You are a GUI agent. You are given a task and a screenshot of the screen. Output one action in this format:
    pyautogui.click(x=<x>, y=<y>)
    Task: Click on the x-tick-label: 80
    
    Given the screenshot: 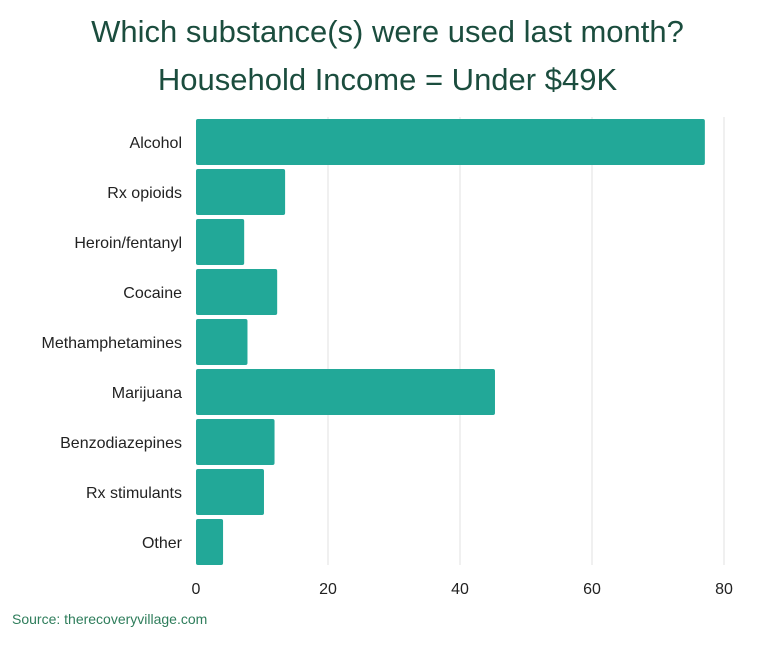 What is the action you would take?
    pyautogui.click(x=724, y=589)
    